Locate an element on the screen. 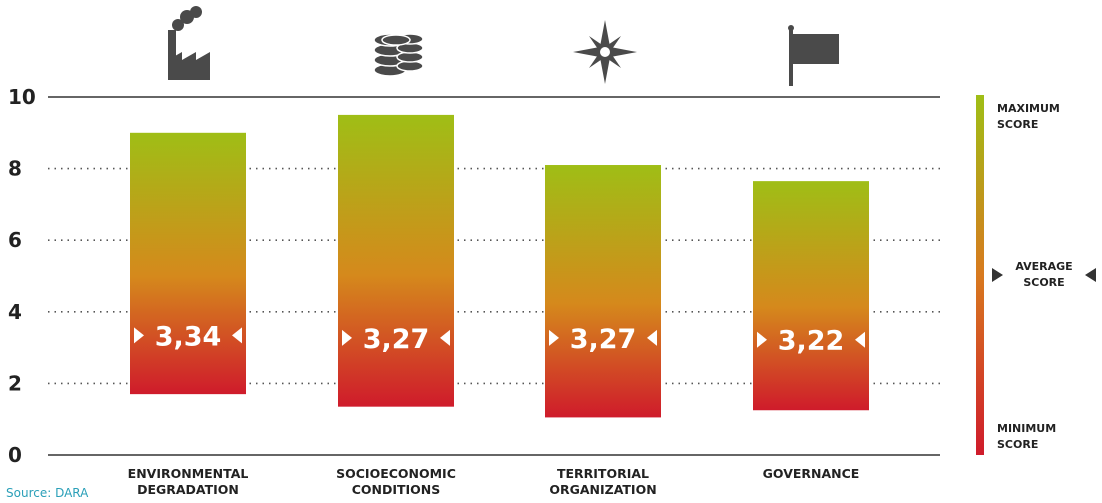  y-tick-label: 8 is located at coordinates (15, 169).